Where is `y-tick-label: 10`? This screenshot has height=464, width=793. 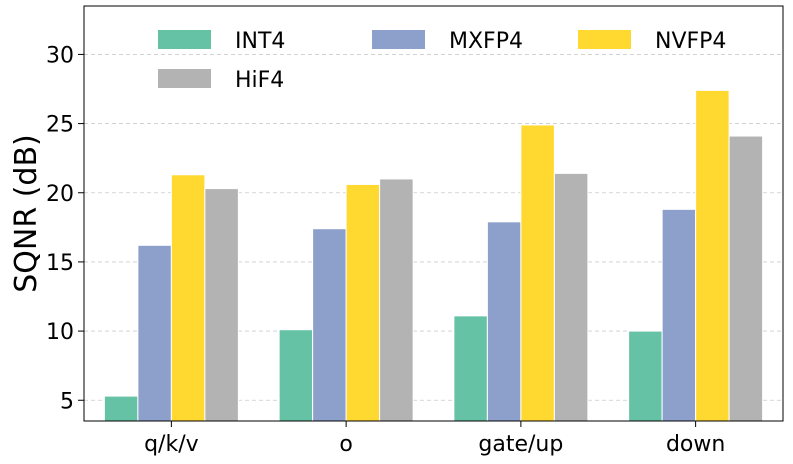
y-tick-label: 10 is located at coordinates (60, 332).